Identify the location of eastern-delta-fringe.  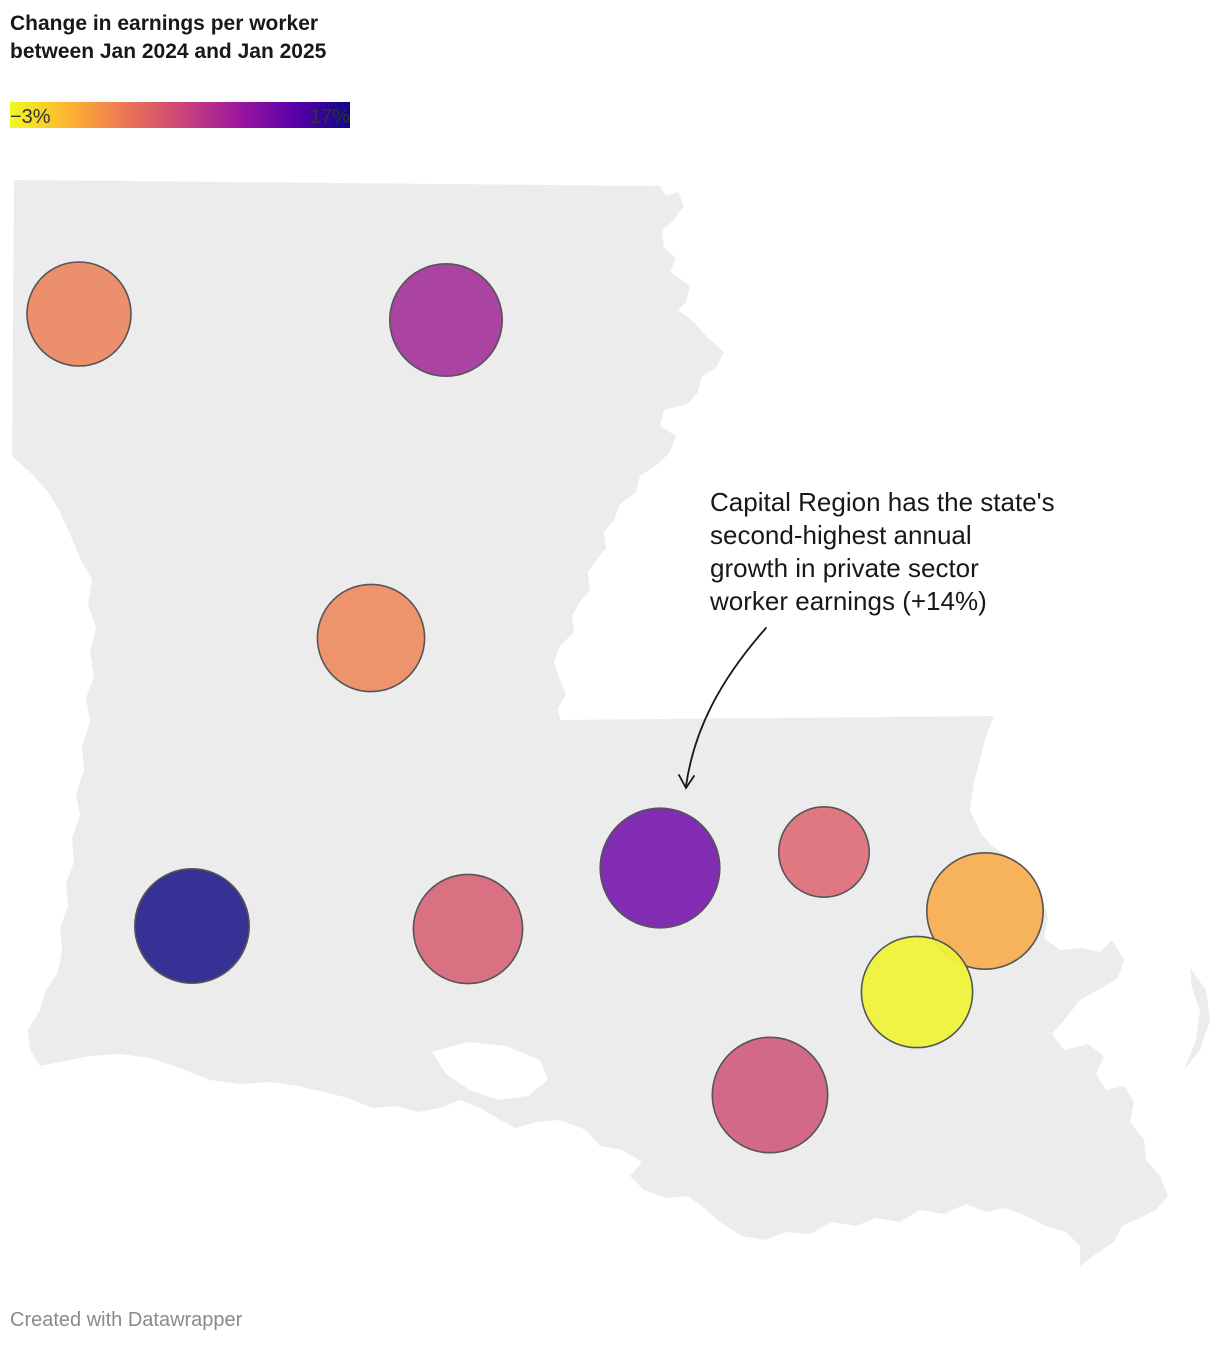
(1197, 1019).